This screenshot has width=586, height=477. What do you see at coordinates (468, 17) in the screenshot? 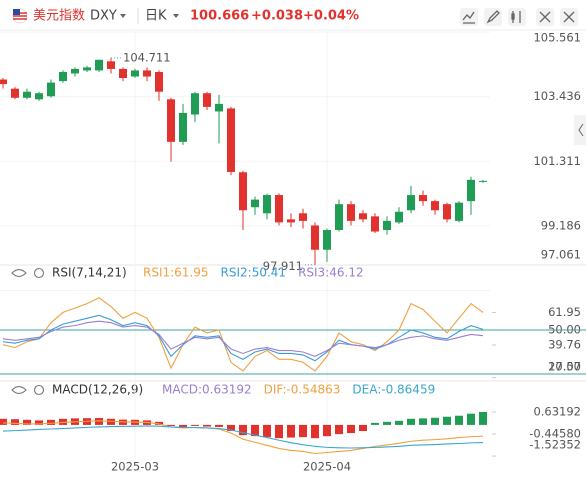
I see `indicator-icon` at bounding box center [468, 17].